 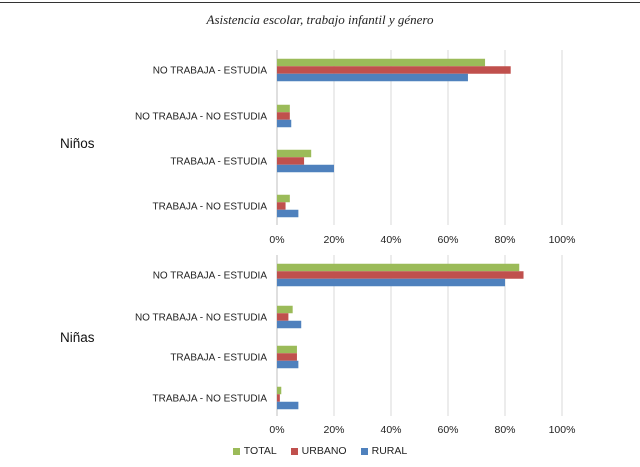 I want to click on ninas-tick-label: 100%, so click(x=562, y=430).